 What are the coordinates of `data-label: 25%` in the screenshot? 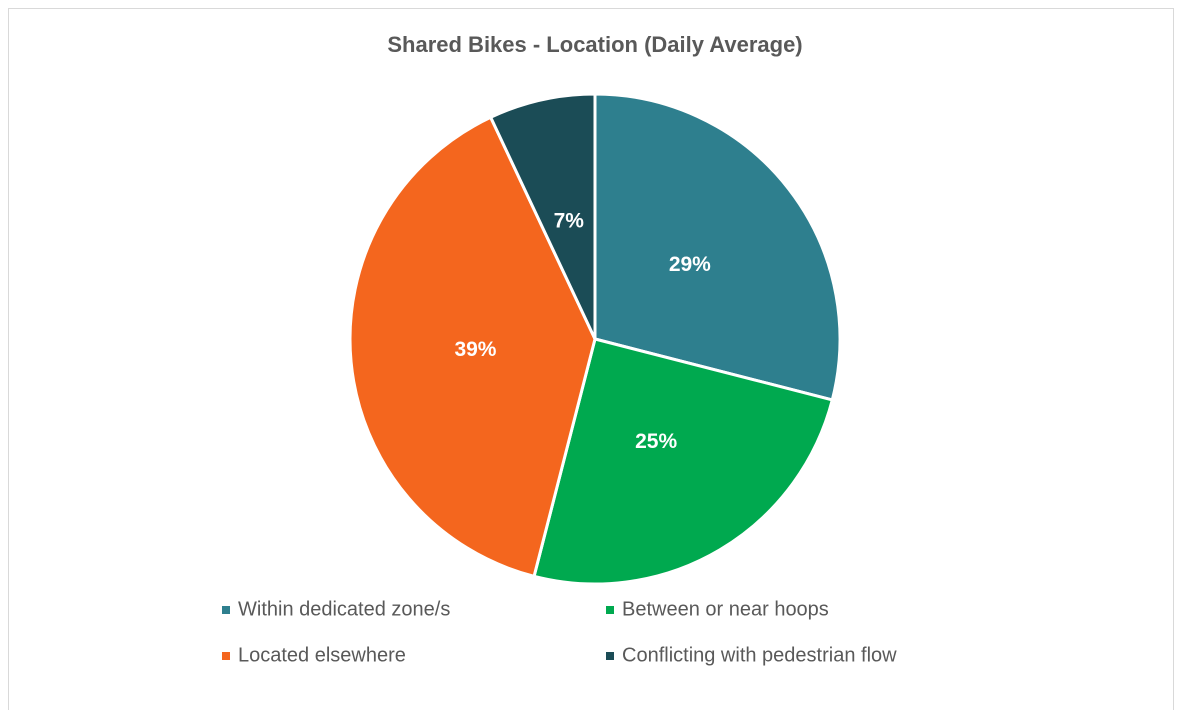 It's located at (656, 441).